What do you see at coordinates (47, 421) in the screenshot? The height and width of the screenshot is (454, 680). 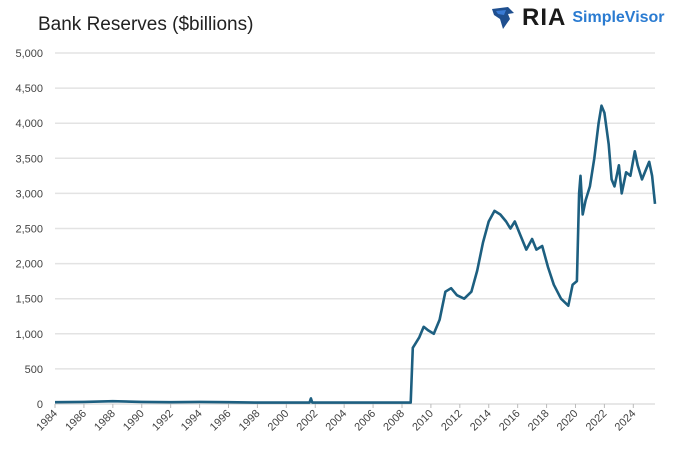 I see `x-tick-label: 1984` at bounding box center [47, 421].